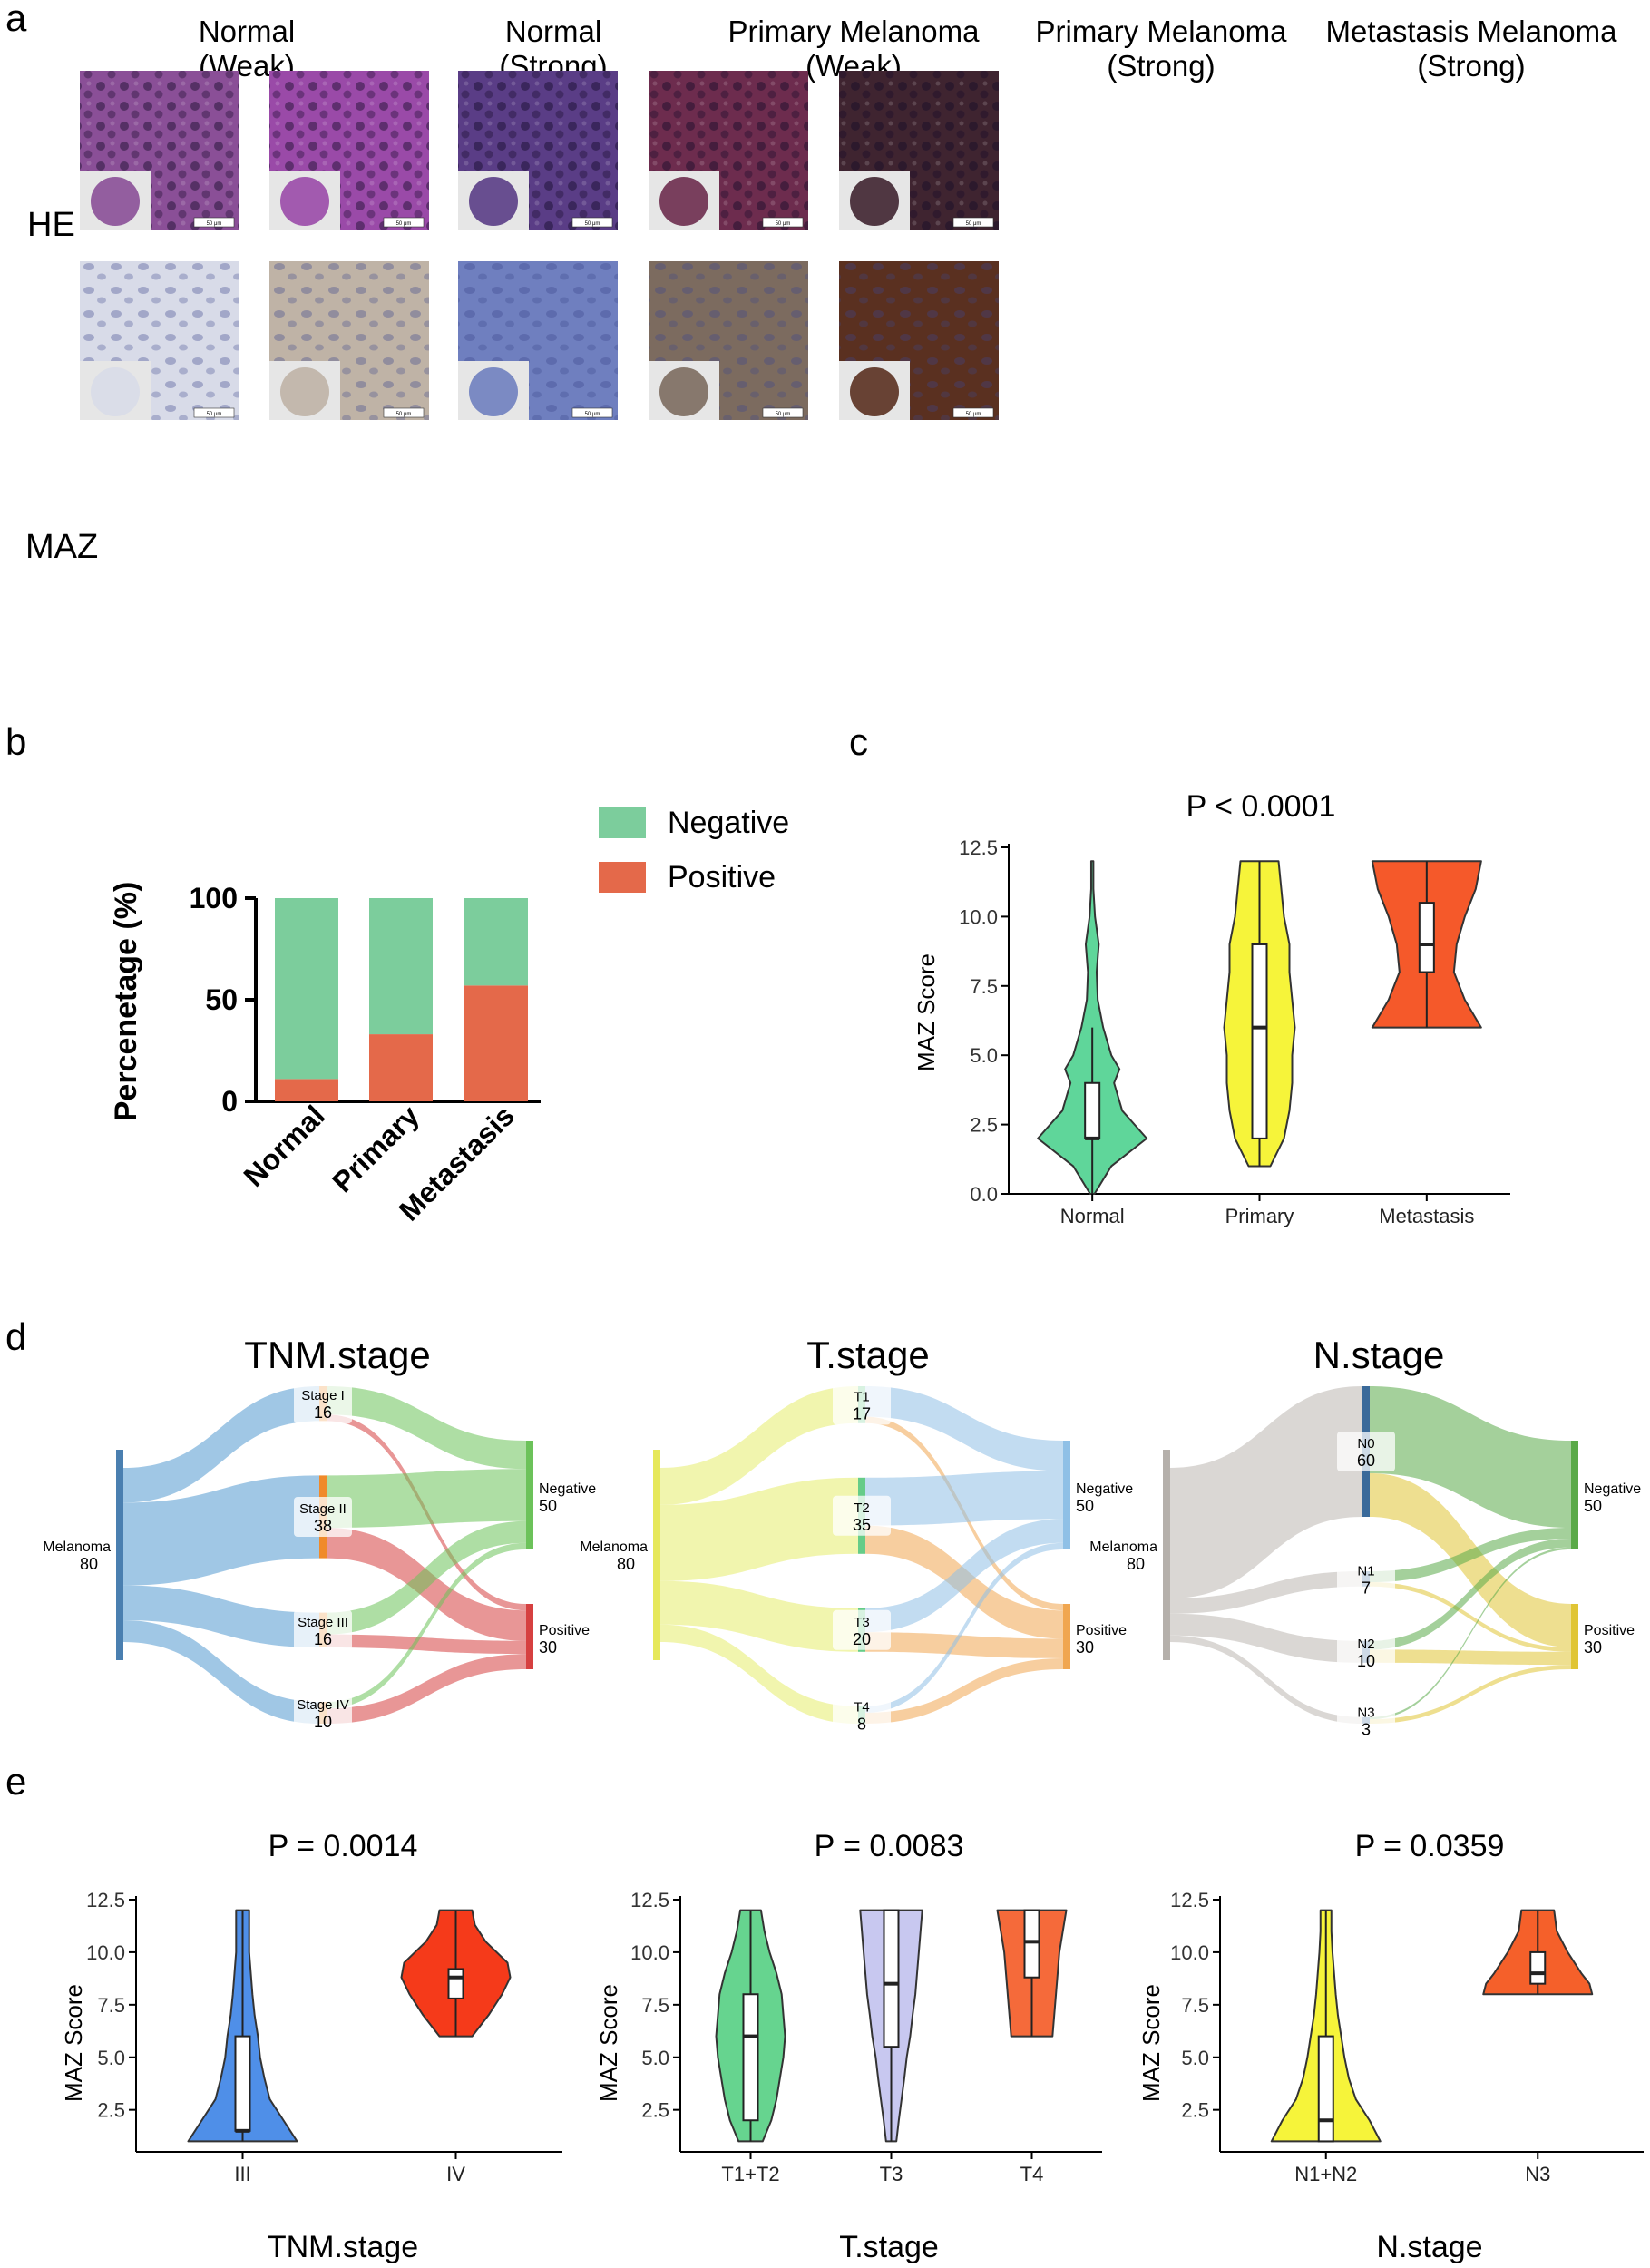 Image resolution: width=1650 pixels, height=2268 pixels. What do you see at coordinates (568, 1489) in the screenshot?
I see `target-label-negative: Negative` at bounding box center [568, 1489].